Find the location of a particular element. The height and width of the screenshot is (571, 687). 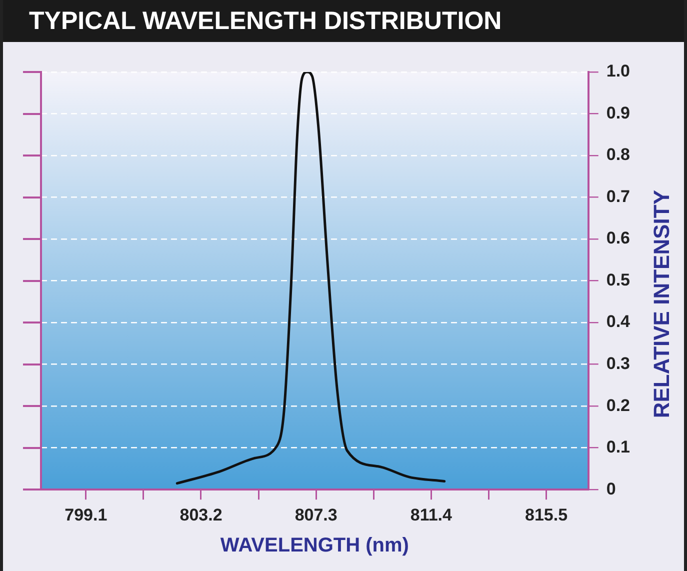

y-tick-label: 0.4 is located at coordinates (618, 322).